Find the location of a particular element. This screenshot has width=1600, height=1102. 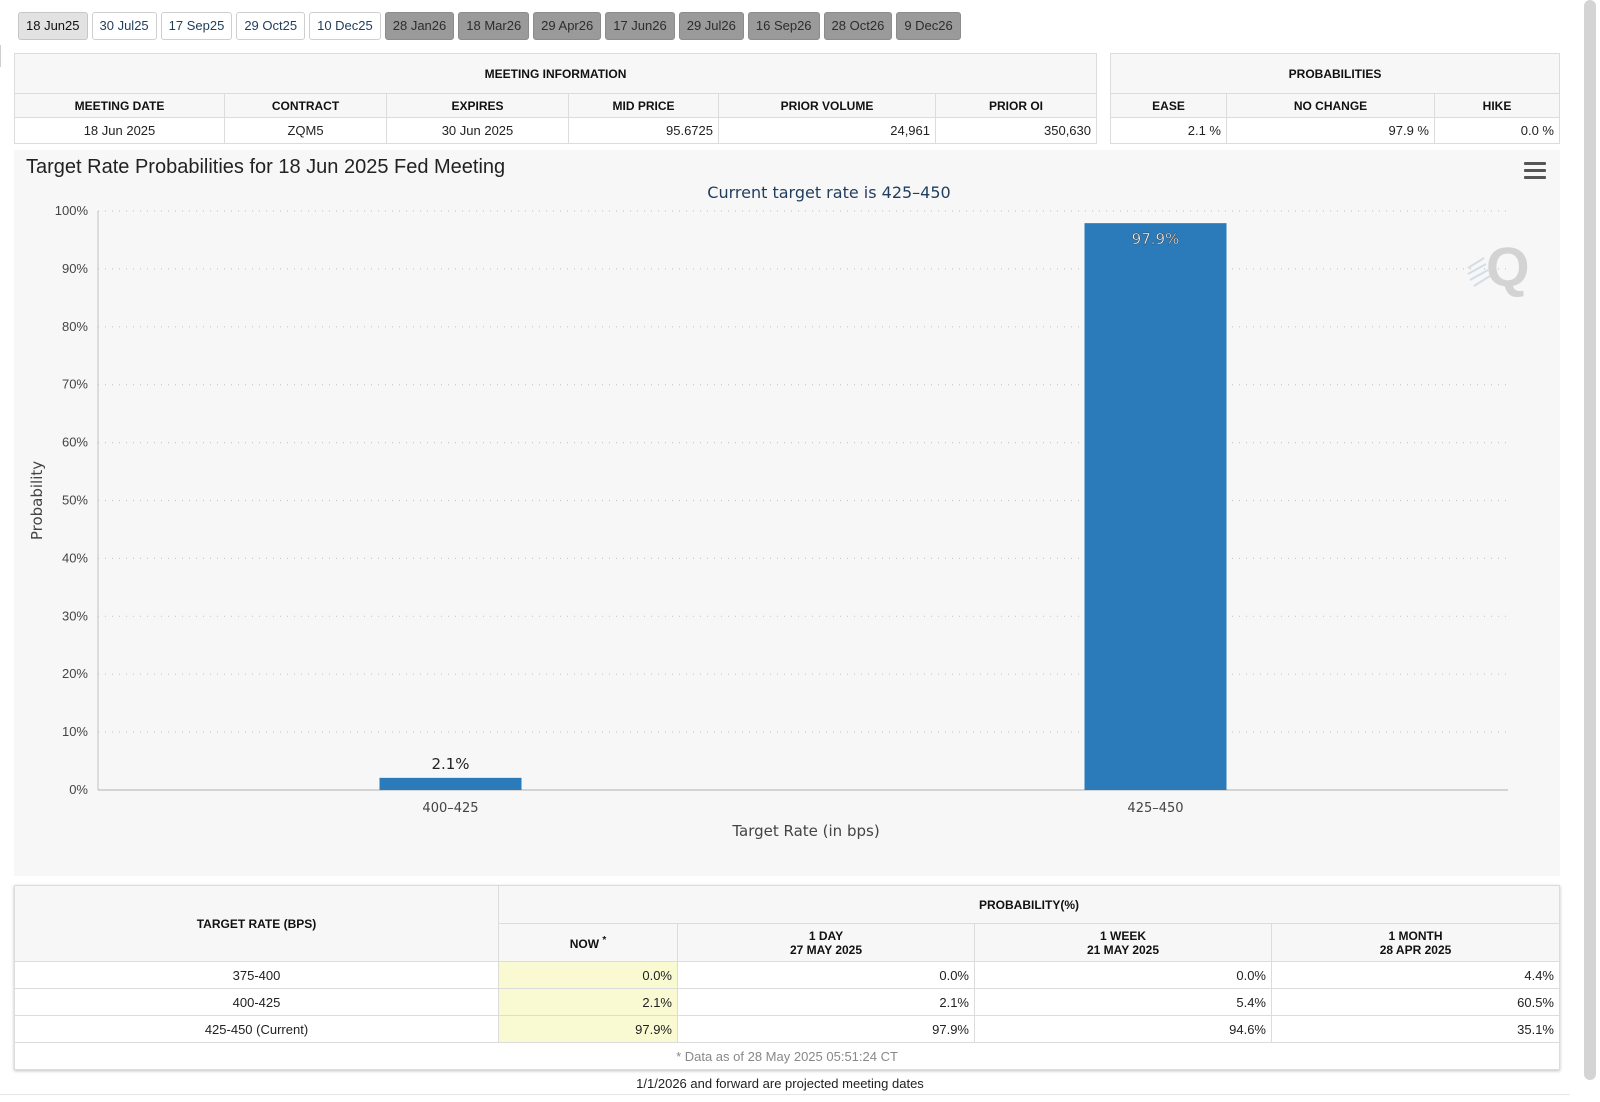

one-week-cell: 5.4% is located at coordinates (1123, 1002).